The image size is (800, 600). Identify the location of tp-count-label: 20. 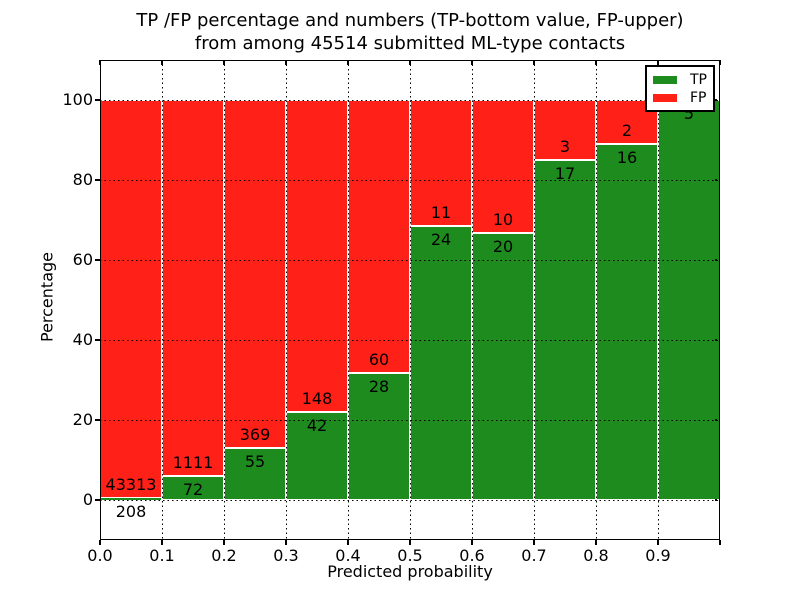
(503, 247).